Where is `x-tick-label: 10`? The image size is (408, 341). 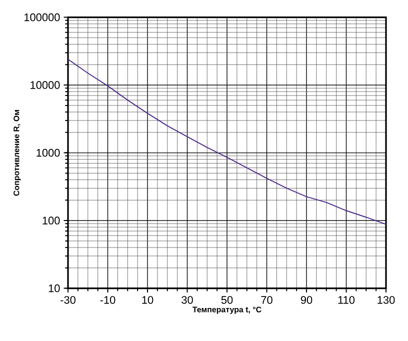
x-tick-label: 10 is located at coordinates (148, 300).